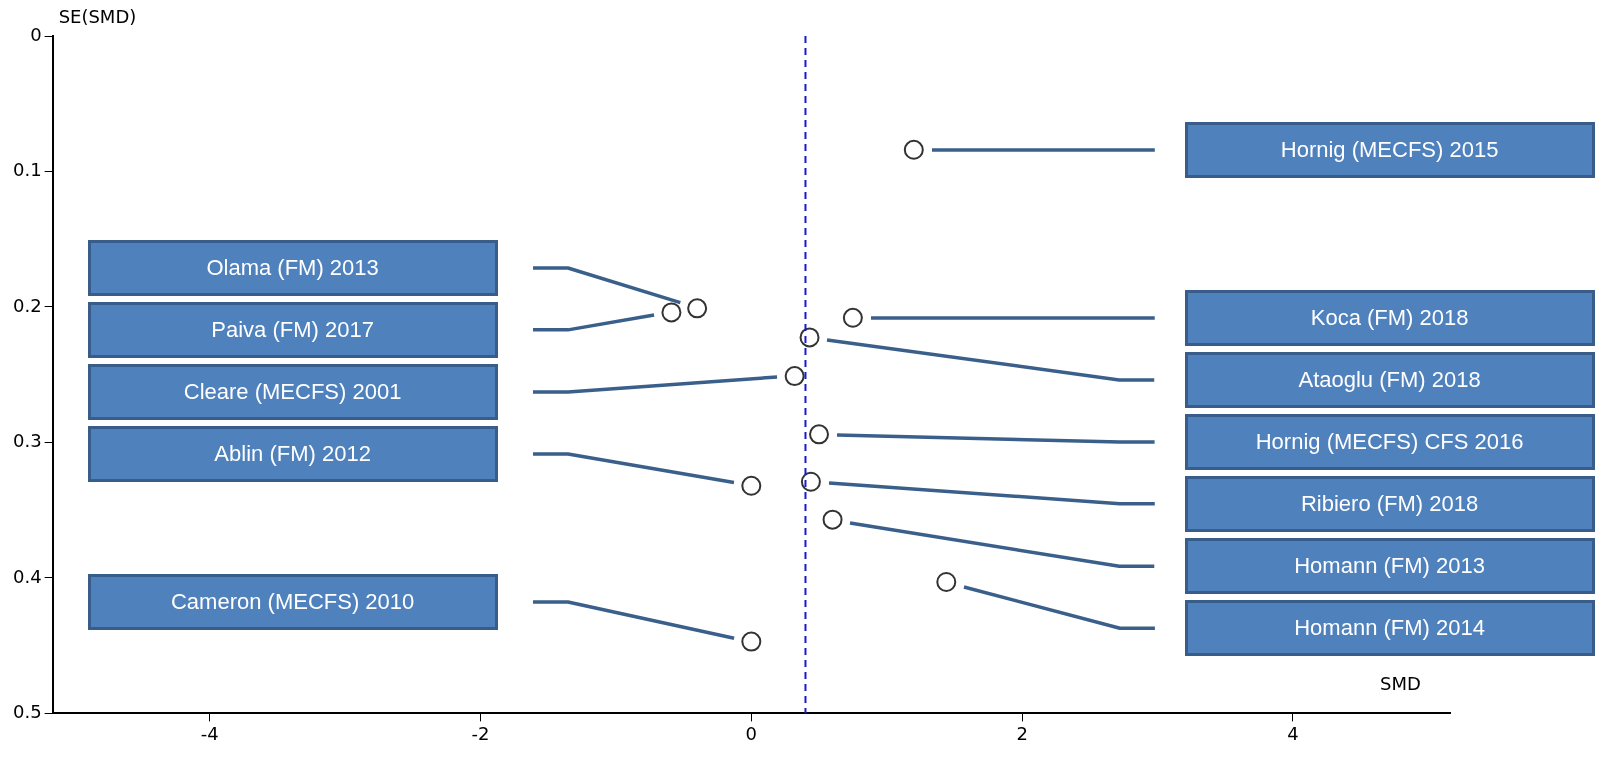  Describe the element at coordinates (27, 576) in the screenshot. I see `y-tick-label: 0.4` at that location.